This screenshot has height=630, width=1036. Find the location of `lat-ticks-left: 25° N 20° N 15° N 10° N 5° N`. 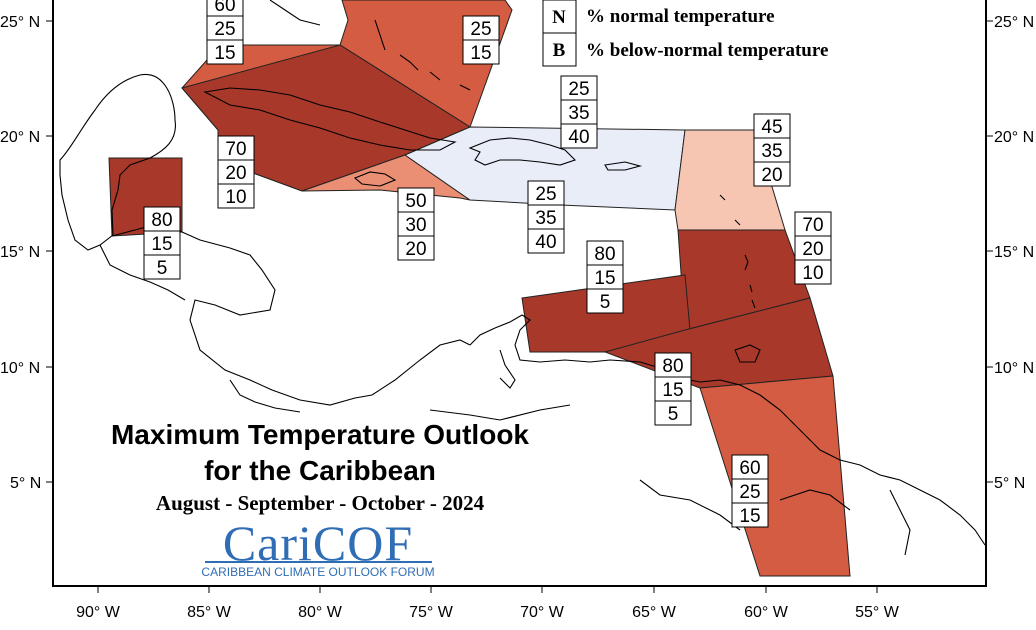

lat-ticks-left: 25° N 20° N 15° N 10° N 5° N is located at coordinates (26, 253).